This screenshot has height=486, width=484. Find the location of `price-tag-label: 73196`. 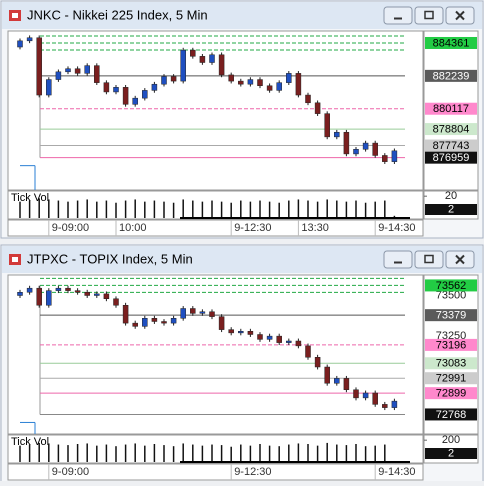

price-tag-label: 73196 is located at coordinates (451, 345).